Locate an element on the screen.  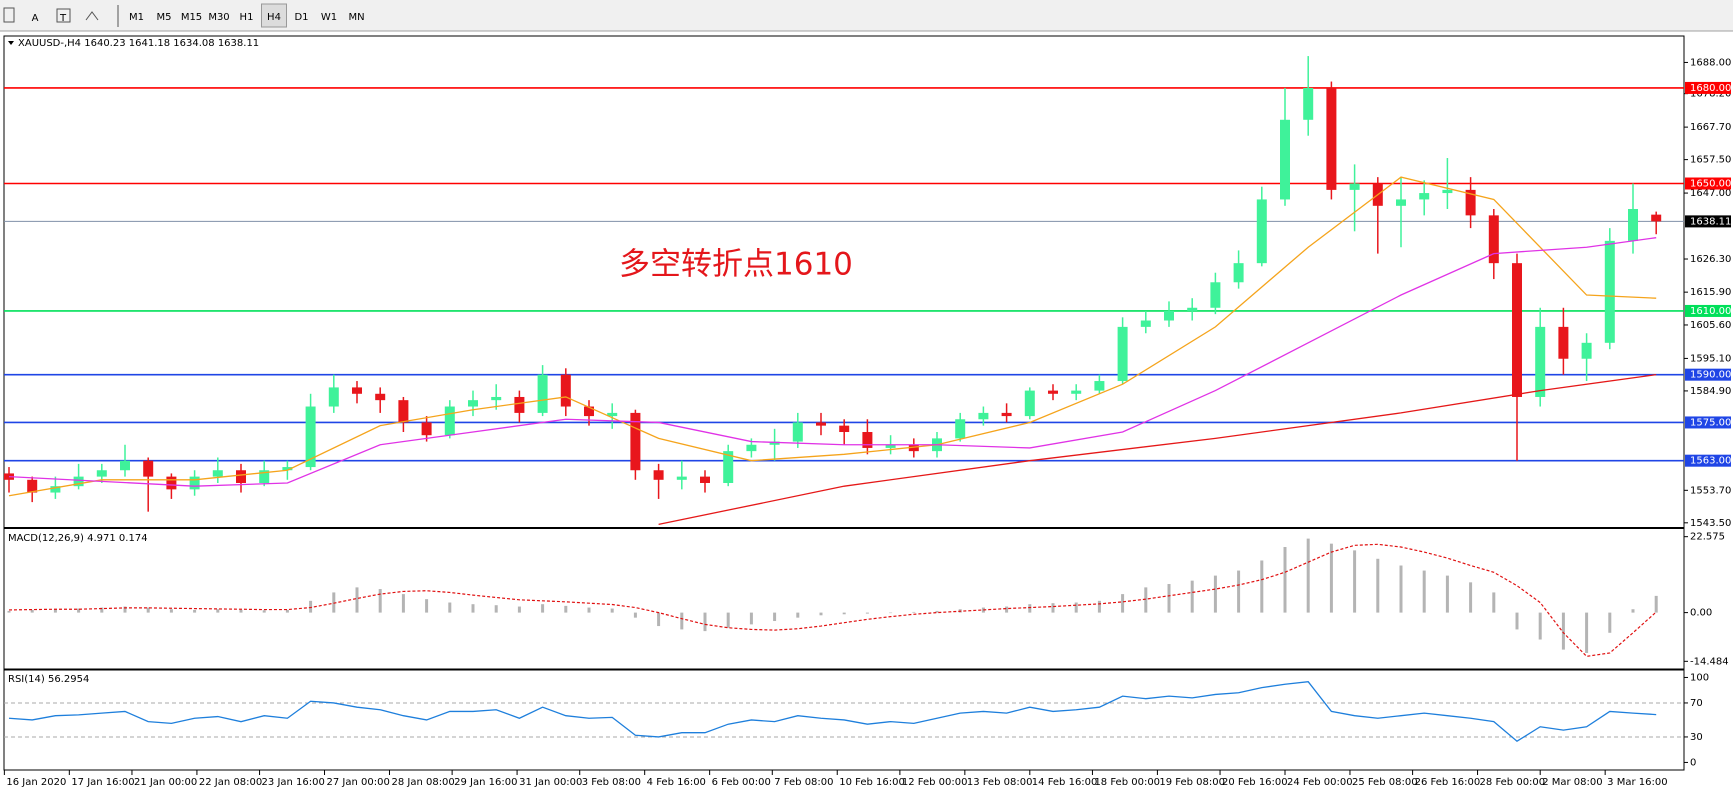
y-tick-label: 1595.10 is located at coordinates (1710, 358).